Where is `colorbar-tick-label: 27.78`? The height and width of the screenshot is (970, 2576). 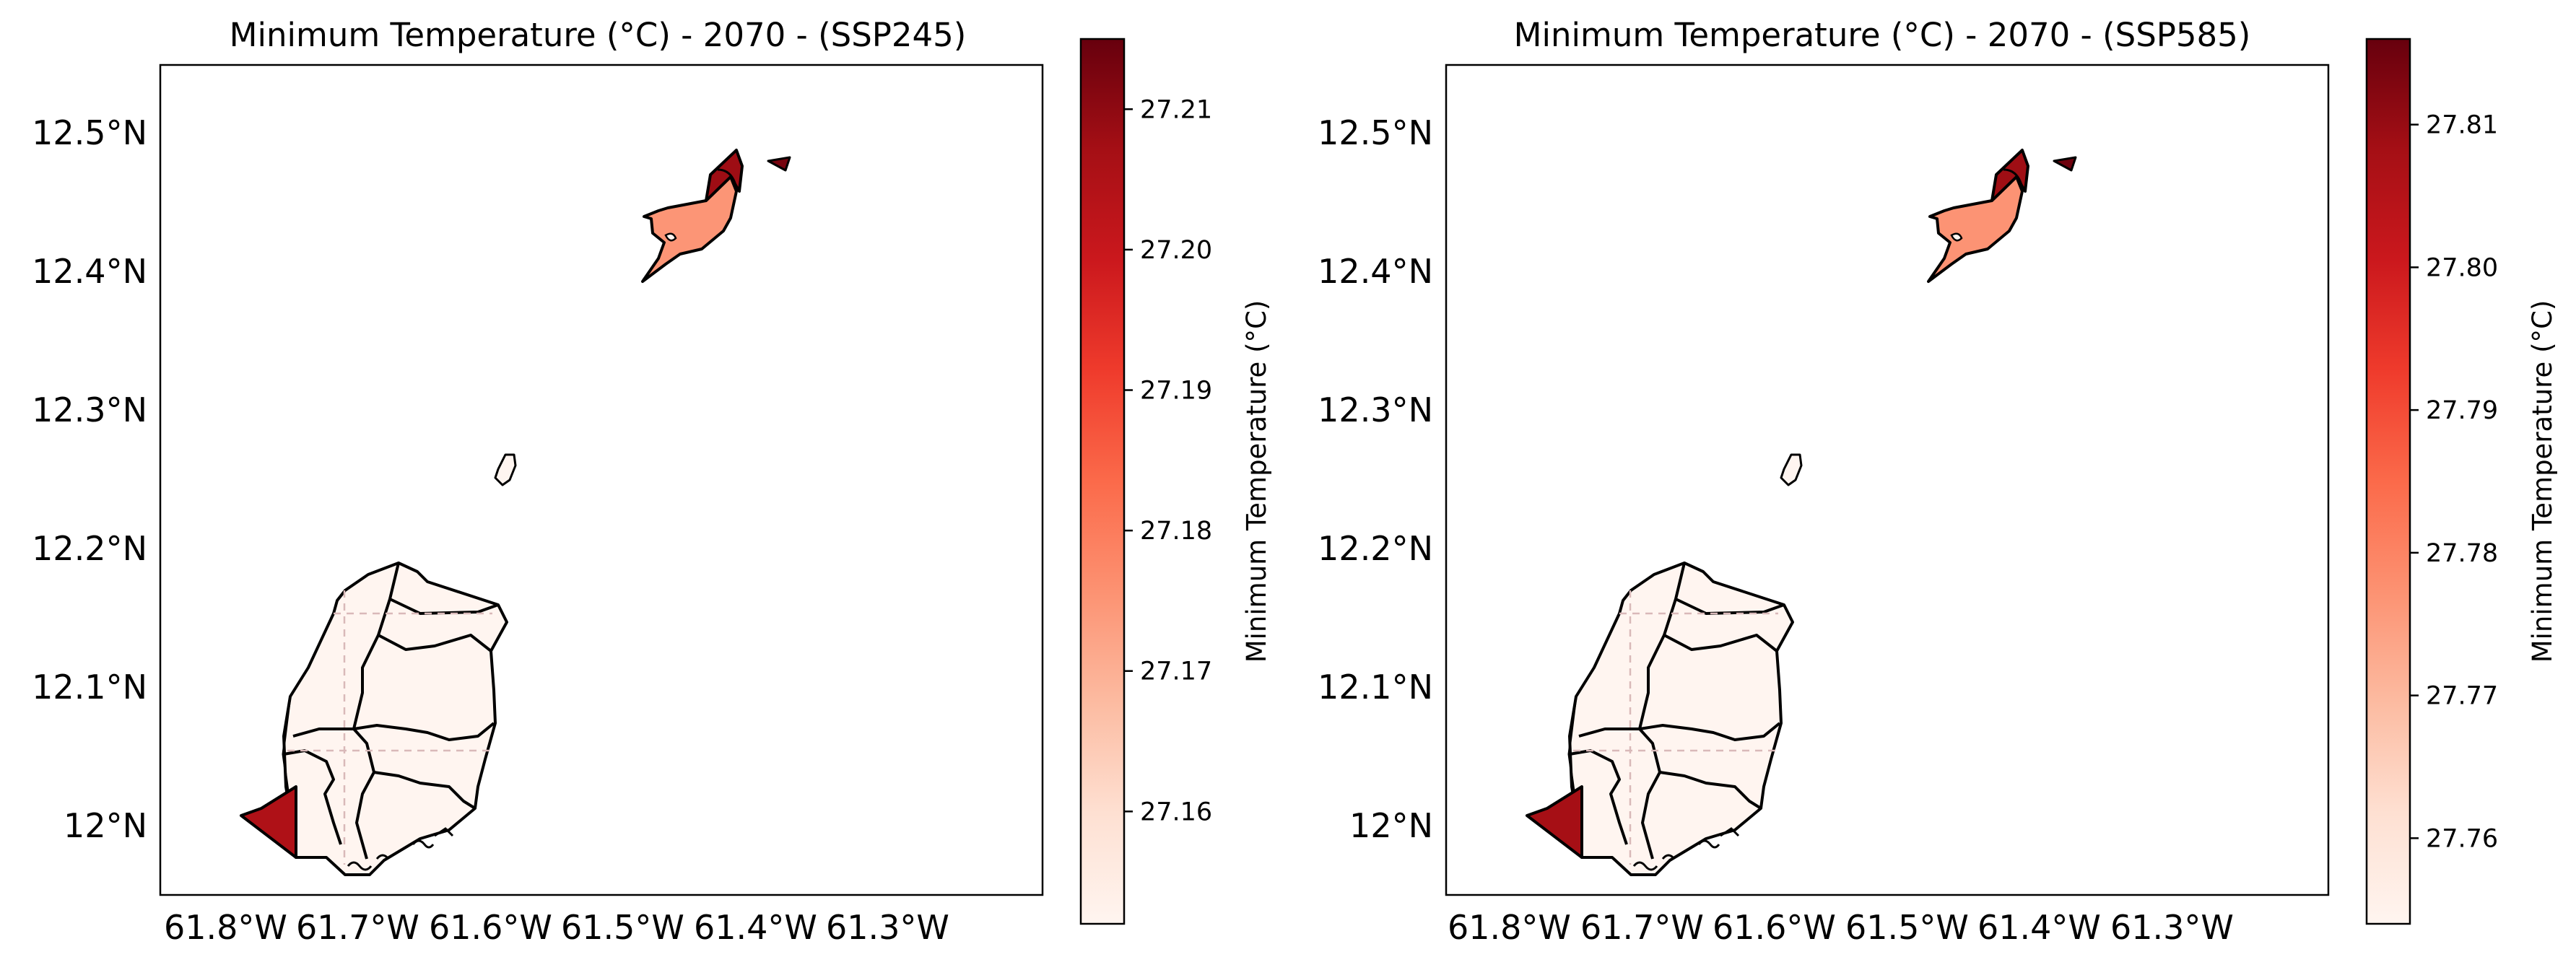 colorbar-tick-label: 27.78 is located at coordinates (2462, 553).